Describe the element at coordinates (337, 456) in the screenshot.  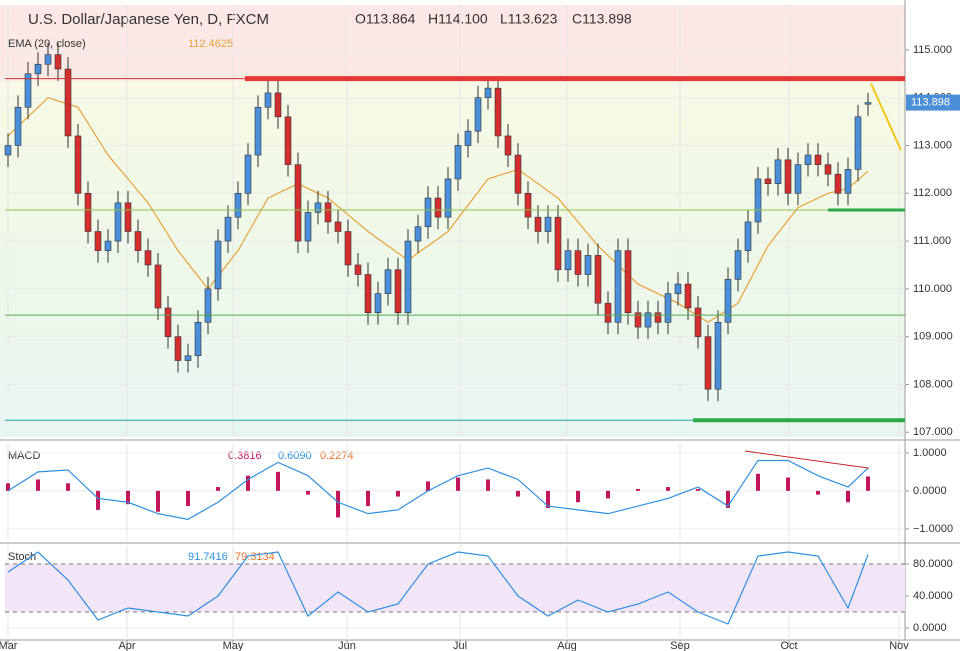
I see `macd-value: 0.2274` at that location.